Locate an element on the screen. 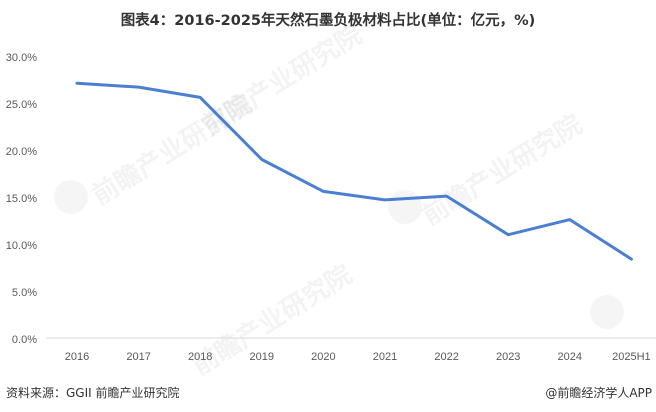 This screenshot has height=412, width=656. y-axis: 0.0% 5.0% 10.0% 15.0% 20.0% 25.0% 30.0% is located at coordinates (21, 199).